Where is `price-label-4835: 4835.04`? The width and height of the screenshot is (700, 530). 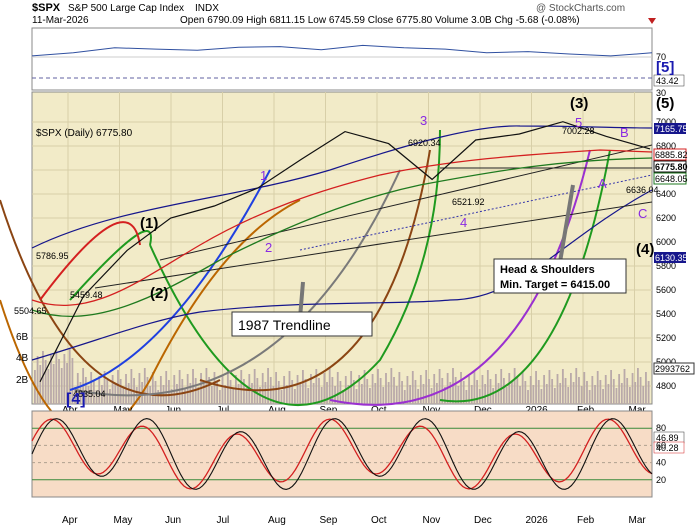
price-label-4835: 4835.04 is located at coordinates (89, 394).